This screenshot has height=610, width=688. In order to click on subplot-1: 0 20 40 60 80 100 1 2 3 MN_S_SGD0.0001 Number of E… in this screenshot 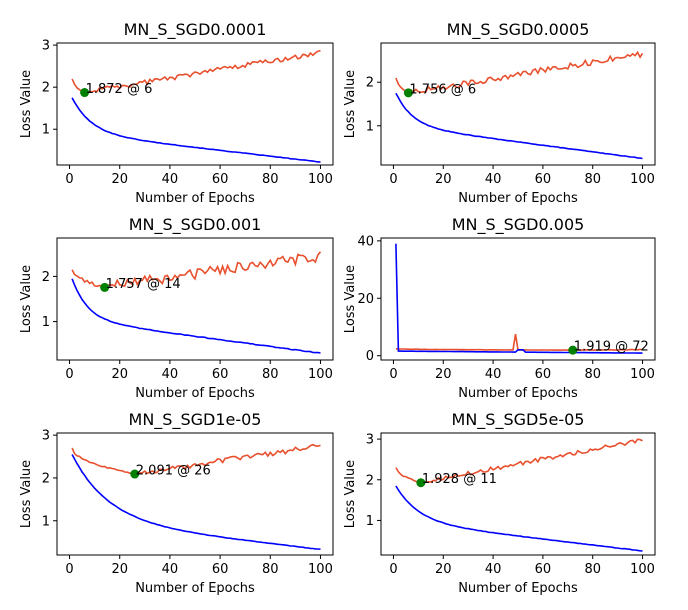, I will do `click(176, 113)`.